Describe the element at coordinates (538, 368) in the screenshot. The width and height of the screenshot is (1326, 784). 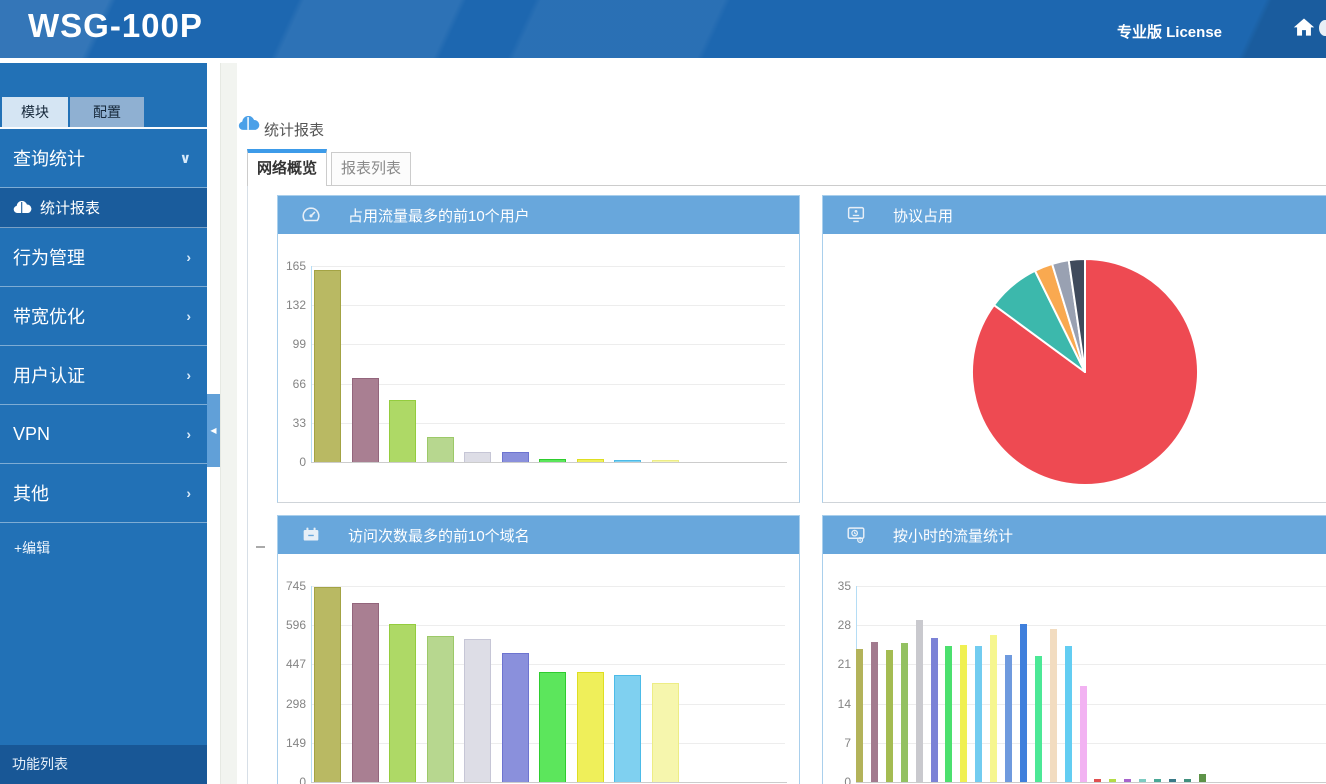
I see `bar-chart-top-users: 0 33 66 99 132 165` at that location.